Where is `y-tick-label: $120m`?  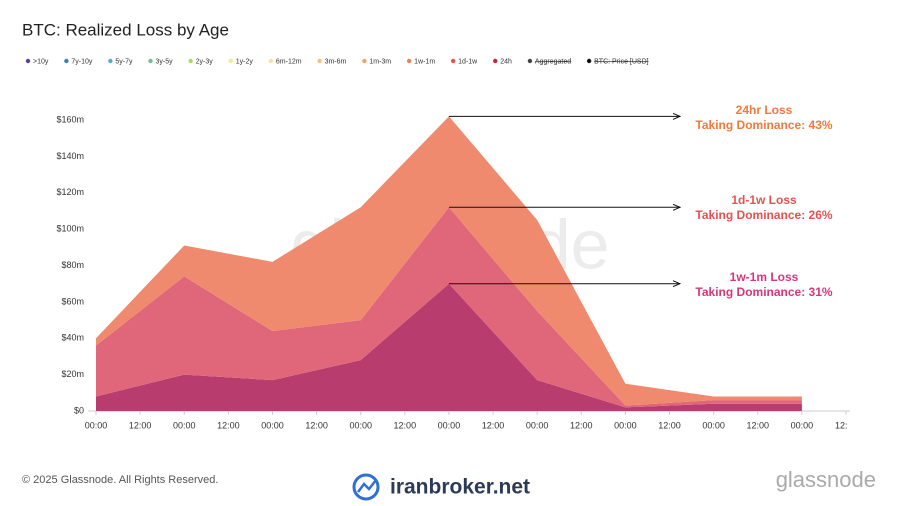
y-tick-label: $120m is located at coordinates (70, 192).